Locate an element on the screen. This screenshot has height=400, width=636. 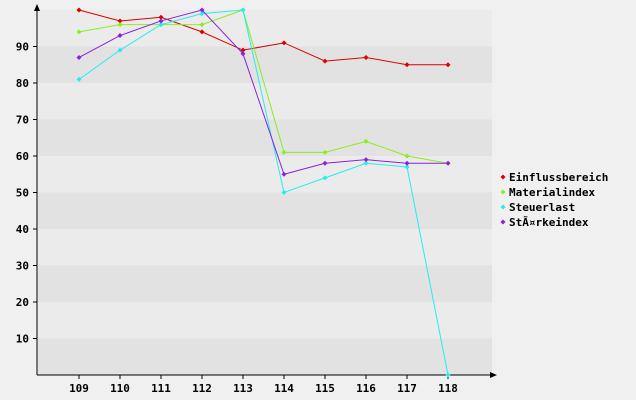
series-line is located at coordinates (263, 37).